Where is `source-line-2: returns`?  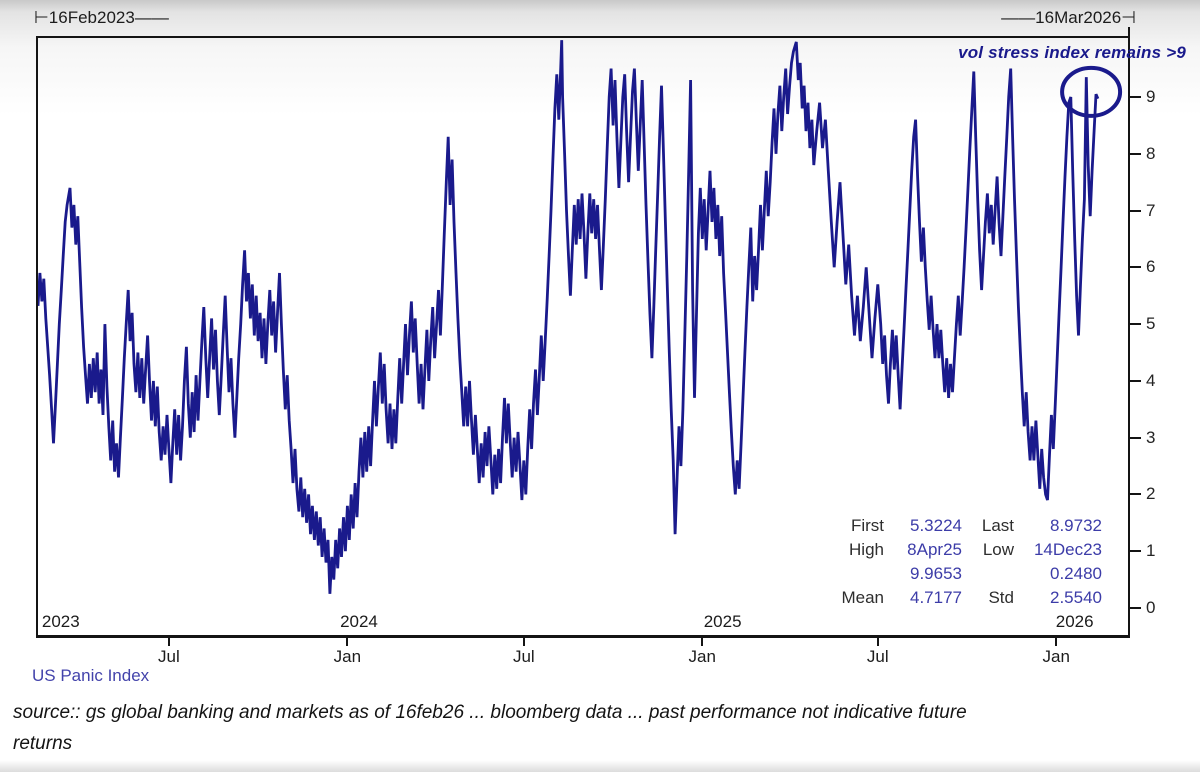
source-line-2: returns is located at coordinates (43, 743).